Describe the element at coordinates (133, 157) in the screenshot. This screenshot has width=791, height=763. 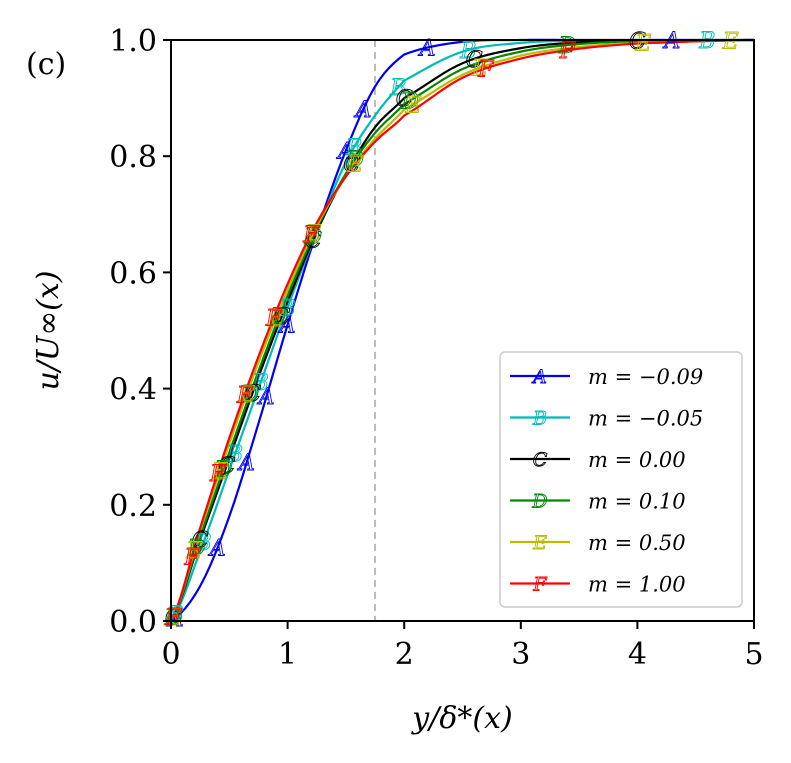
I see `y-tick-label: 0.8` at that location.